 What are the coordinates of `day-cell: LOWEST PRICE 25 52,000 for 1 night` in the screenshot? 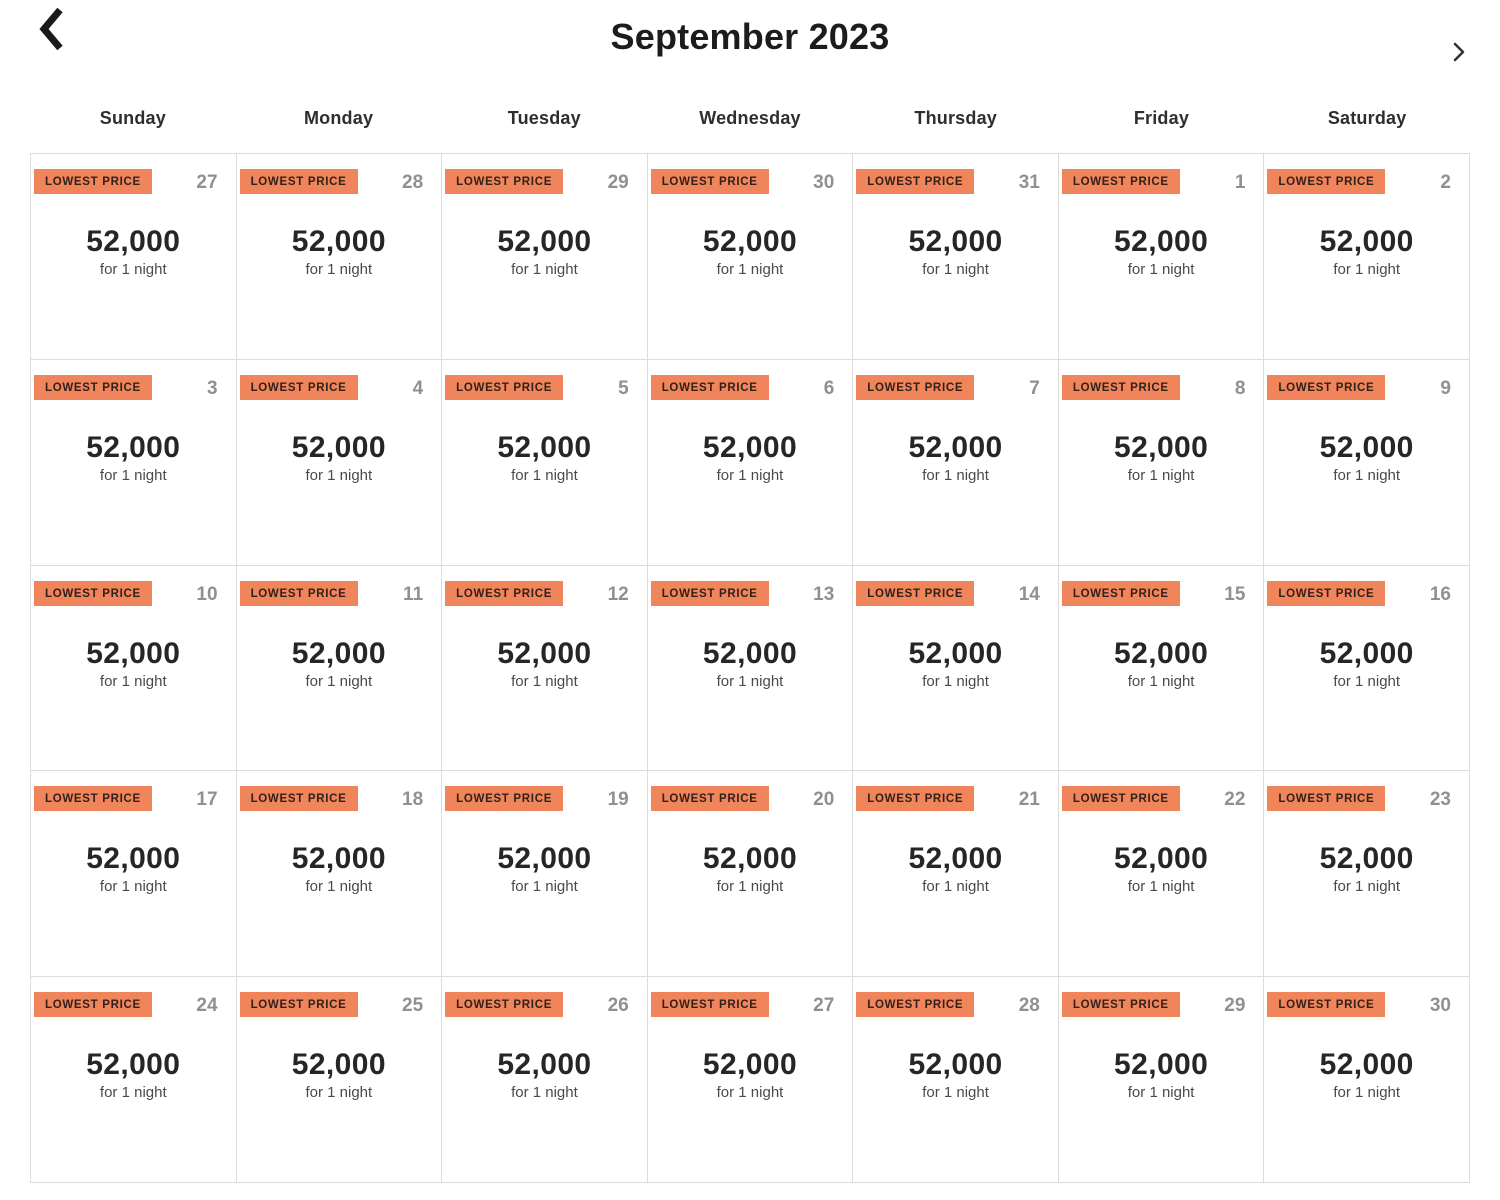 It's located at (339, 1080).